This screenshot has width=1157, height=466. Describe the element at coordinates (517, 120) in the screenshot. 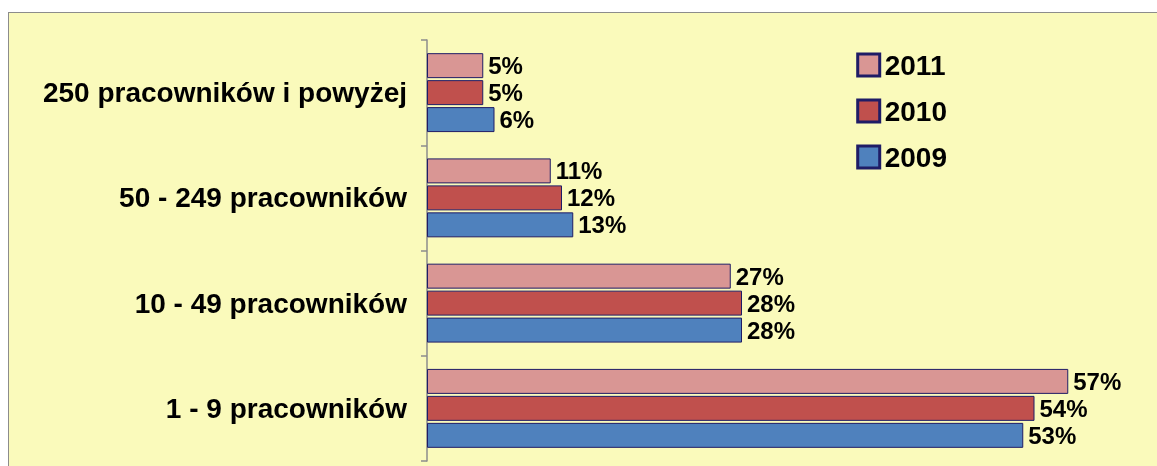

I see `data-label: 6%` at that location.